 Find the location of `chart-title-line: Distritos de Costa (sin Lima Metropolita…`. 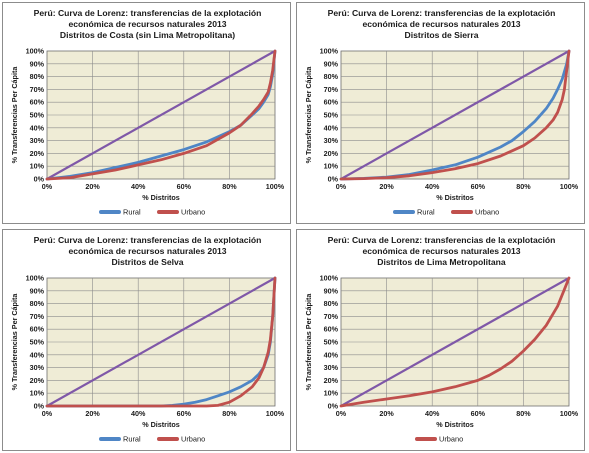

chart-title-line: Distritos de Costa (sin Lima Metropolita… is located at coordinates (147, 35).